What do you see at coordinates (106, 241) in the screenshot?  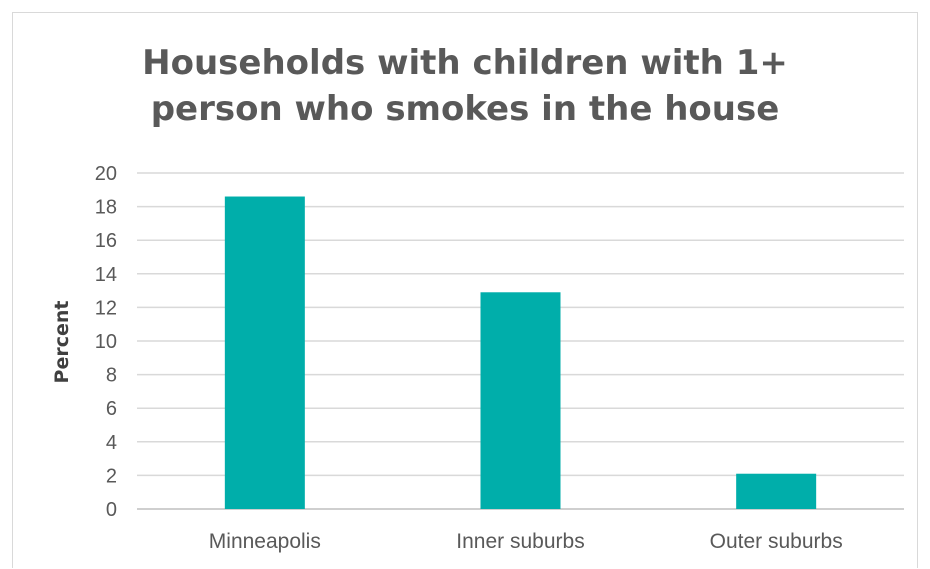 I see `y-tick-label: 16` at bounding box center [106, 241].